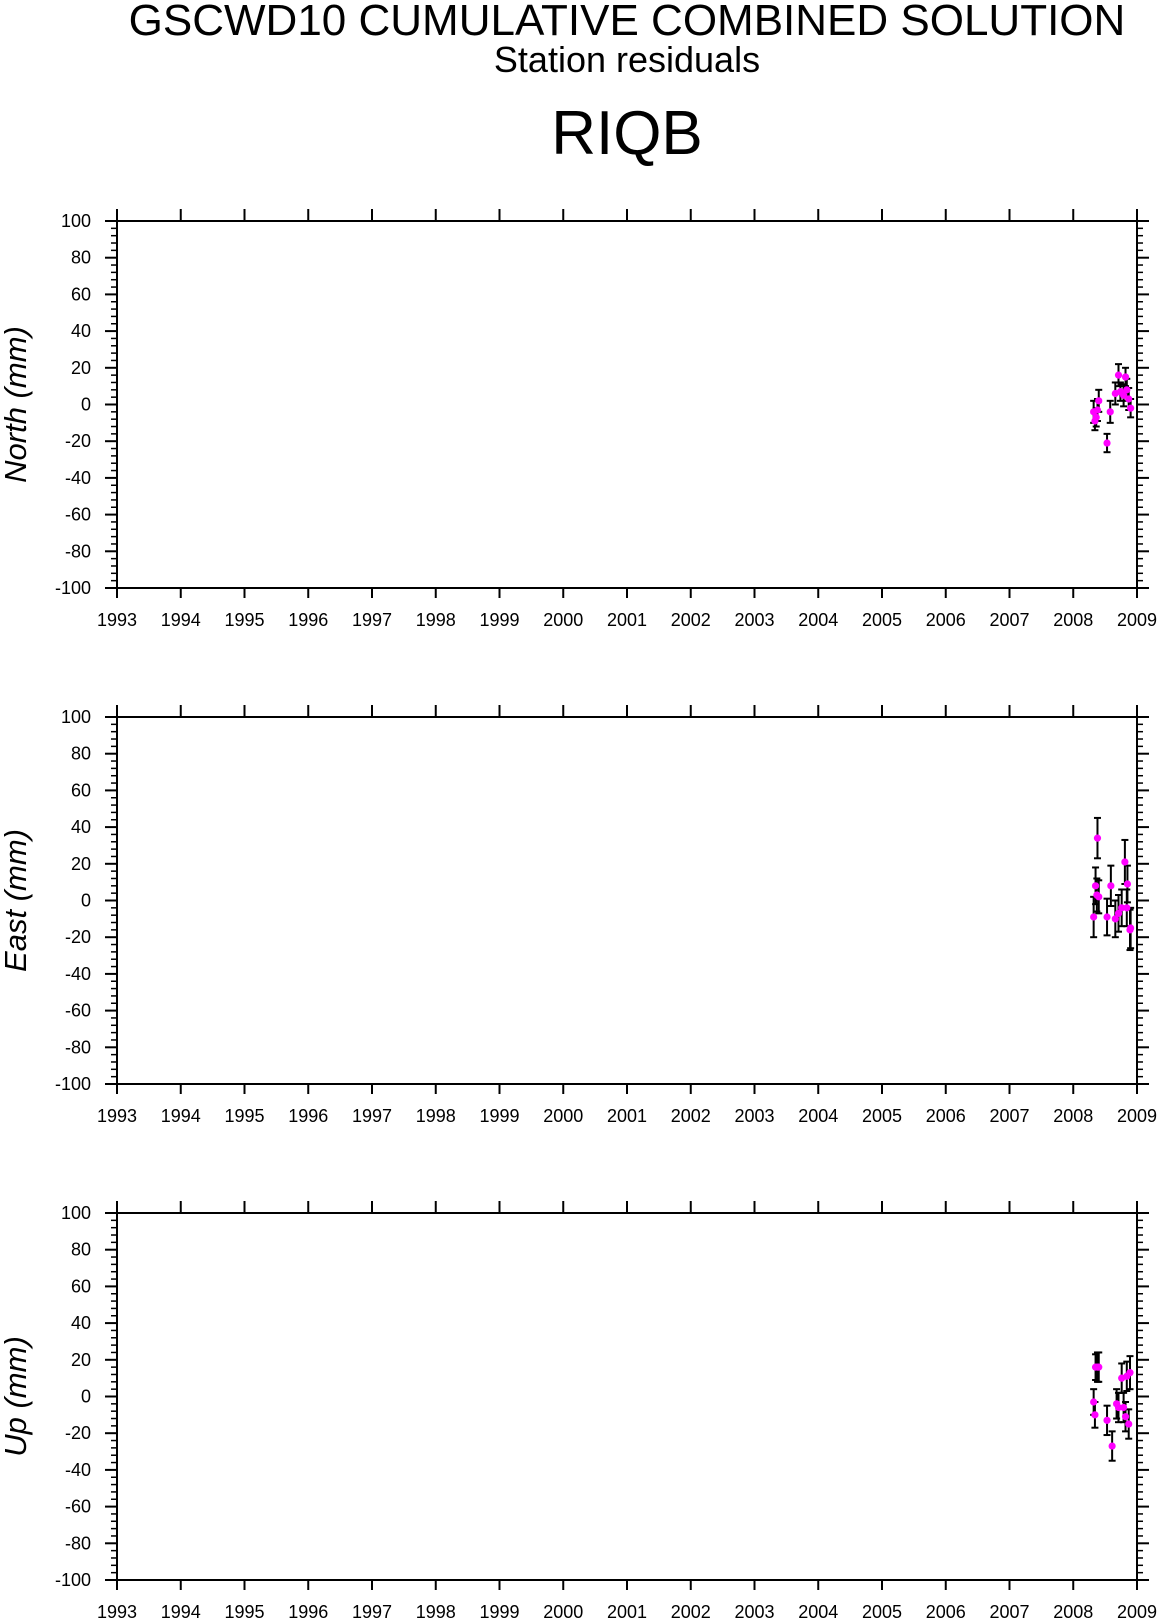 The image size is (1160, 1621). I want to click on x-tick-label: 2005, so click(882, 1611).